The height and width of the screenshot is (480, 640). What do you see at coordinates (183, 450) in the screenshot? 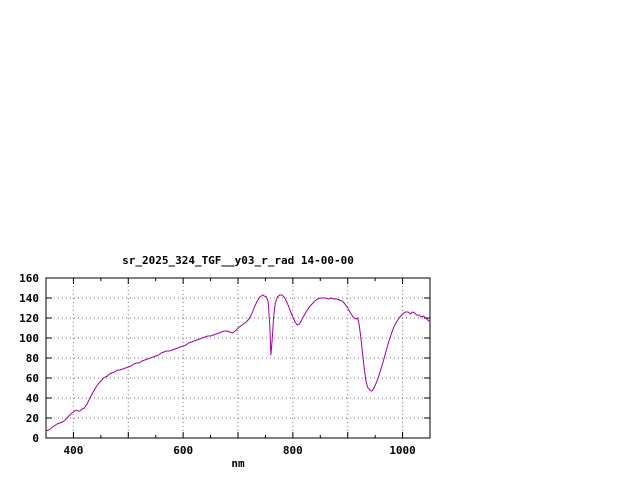
I see `x-tick-label: 600` at bounding box center [183, 450].